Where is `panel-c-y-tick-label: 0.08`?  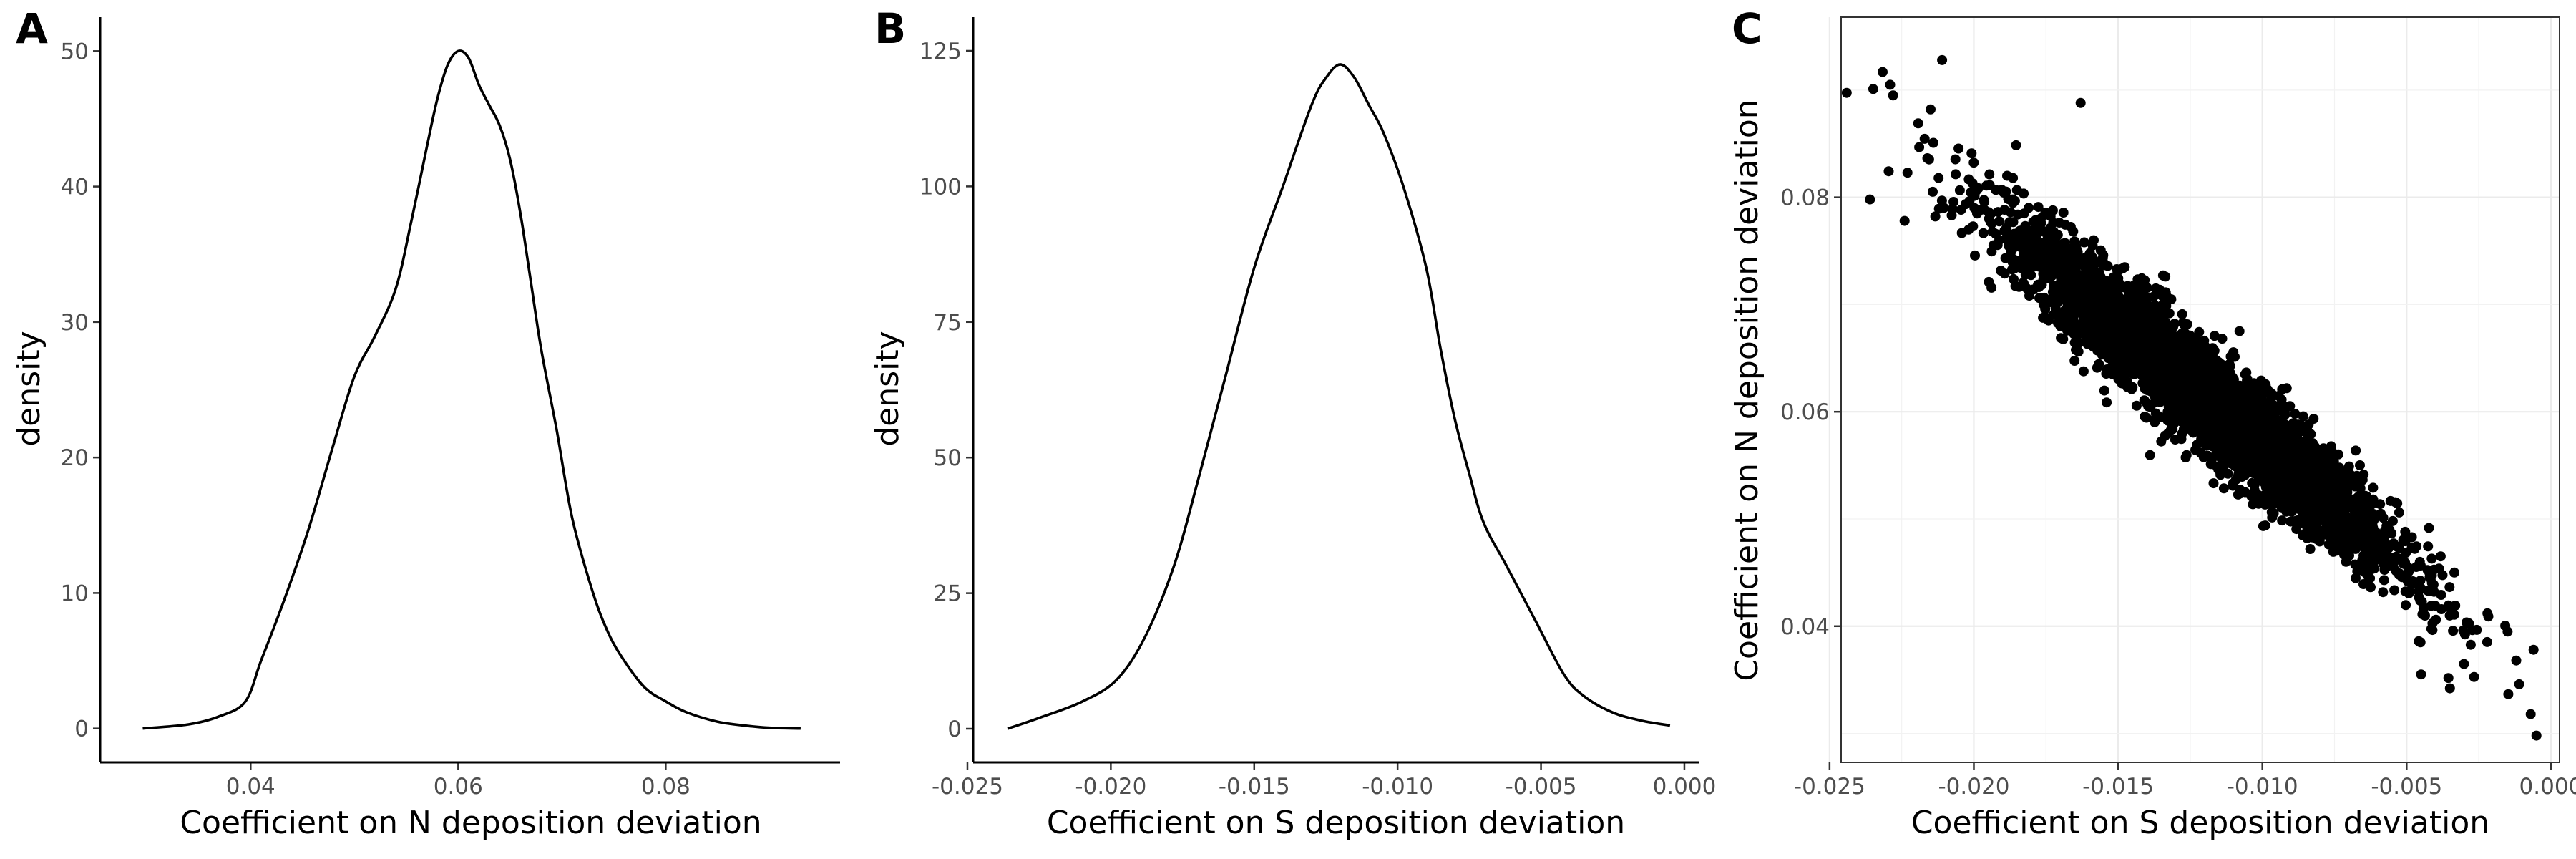
panel-c-y-tick-label: 0.08 is located at coordinates (1805, 198).